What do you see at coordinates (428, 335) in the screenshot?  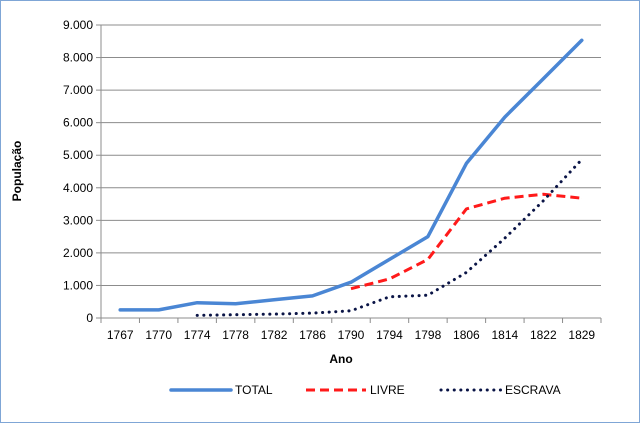 I see `x-tick-label: 1798` at bounding box center [428, 335].